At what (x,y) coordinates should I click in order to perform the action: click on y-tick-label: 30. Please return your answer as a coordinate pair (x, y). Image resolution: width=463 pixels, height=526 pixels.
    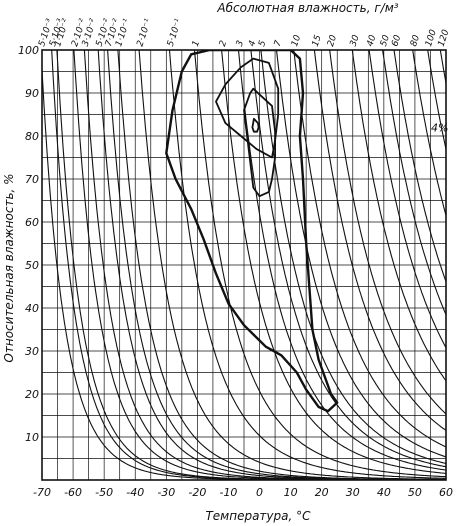
    Looking at the image, I should click on (32, 351).